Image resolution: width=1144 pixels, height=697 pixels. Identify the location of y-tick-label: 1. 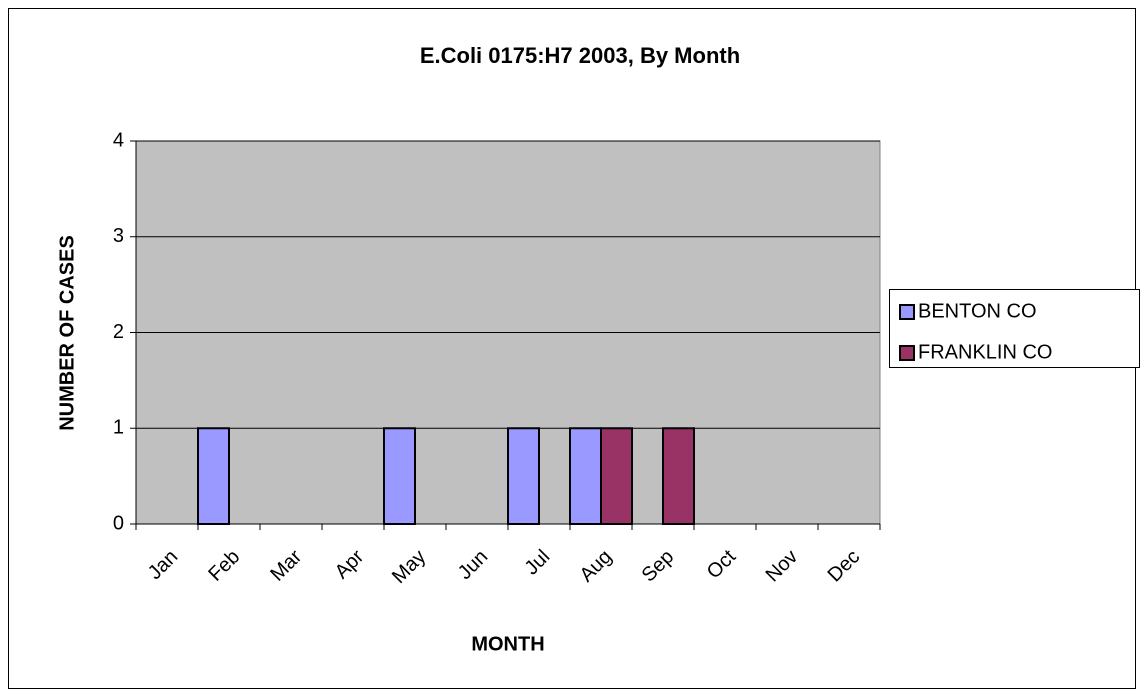
(118, 428).